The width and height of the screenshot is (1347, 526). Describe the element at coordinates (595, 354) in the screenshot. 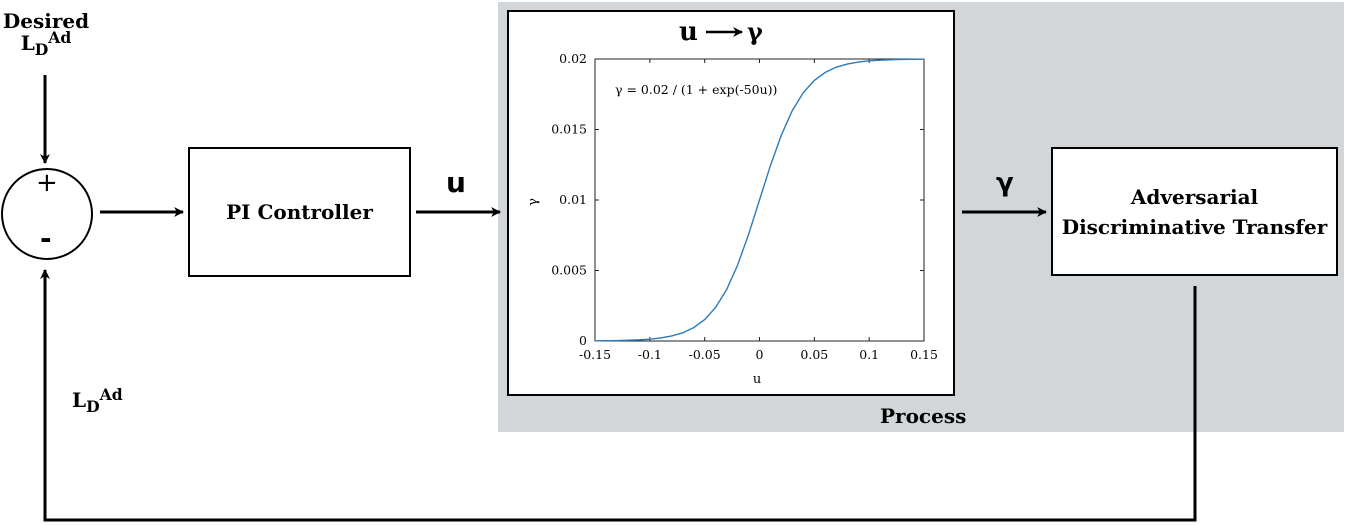

I see `x-tick-label: -0.15` at that location.